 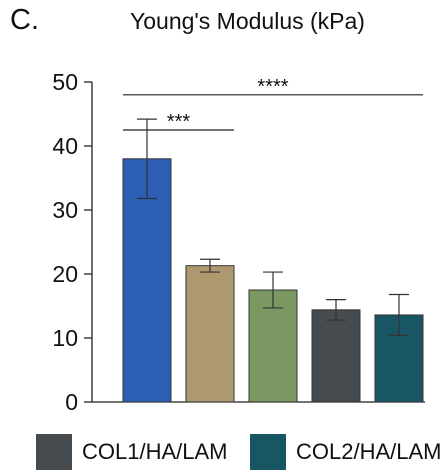 I want to click on legend-entry-col1: COL1/HA/LAM, so click(x=132, y=452).